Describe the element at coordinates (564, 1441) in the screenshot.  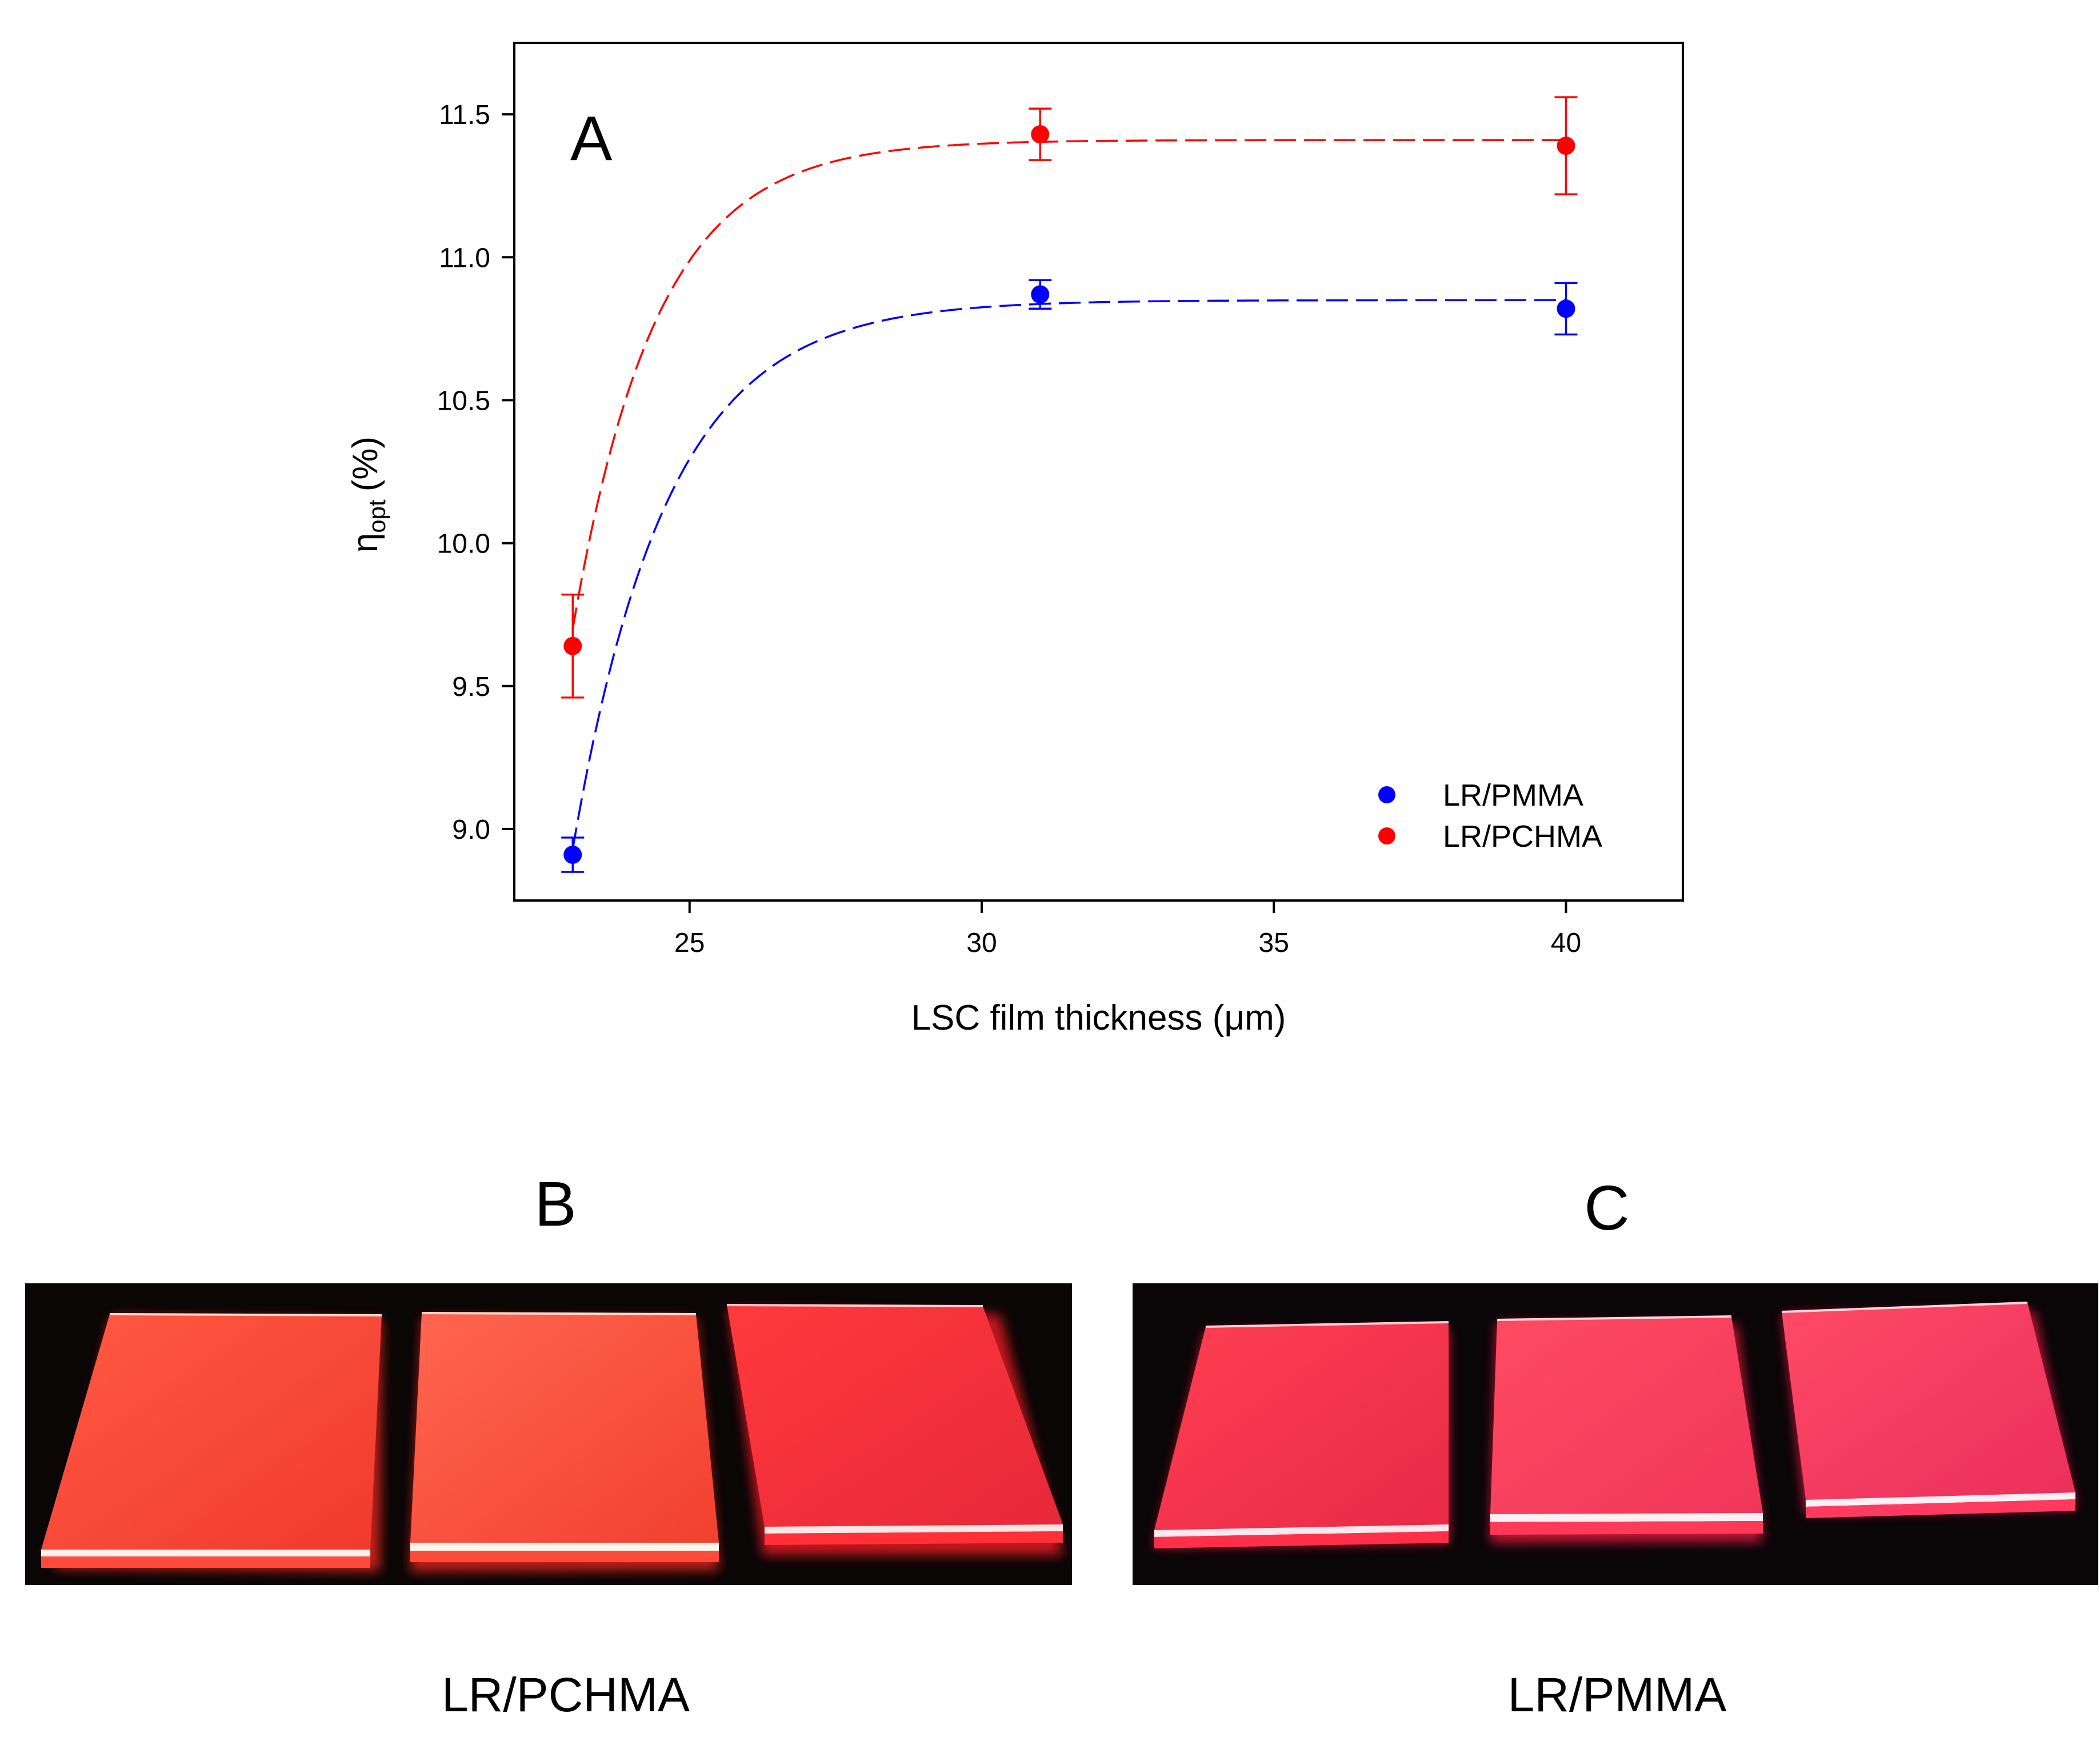
I see `lsc-plate-b2` at that location.